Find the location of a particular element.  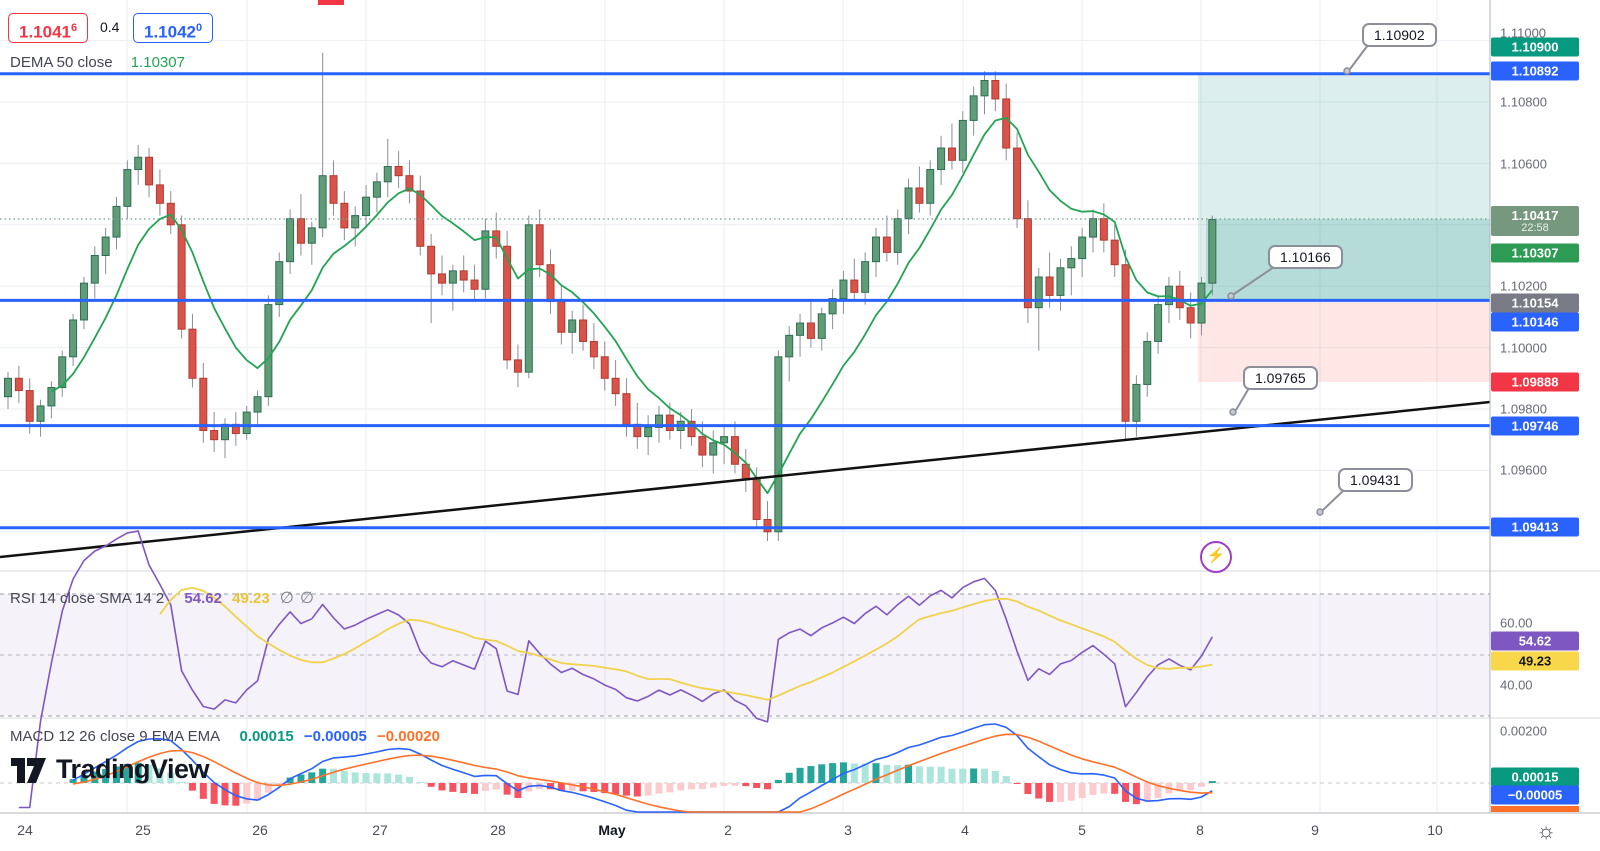

price-callout: 1.09431 is located at coordinates (1375, 480).